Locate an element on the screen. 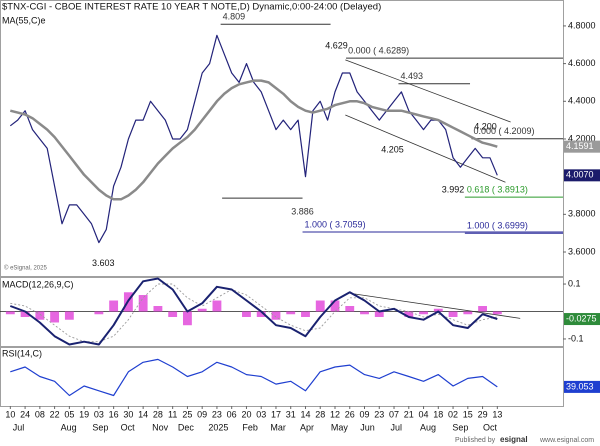 The image size is (600, 446). y-tick-label: 0.1 is located at coordinates (574, 283).